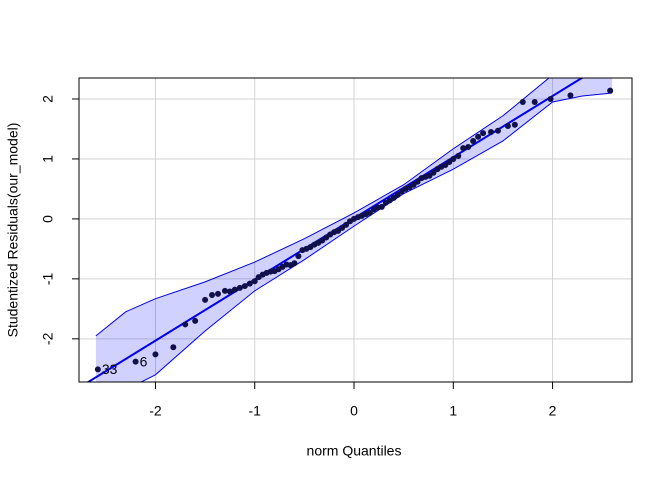 The width and height of the screenshot is (672, 485). I want to click on y-tick-label: 2, so click(48, 99).